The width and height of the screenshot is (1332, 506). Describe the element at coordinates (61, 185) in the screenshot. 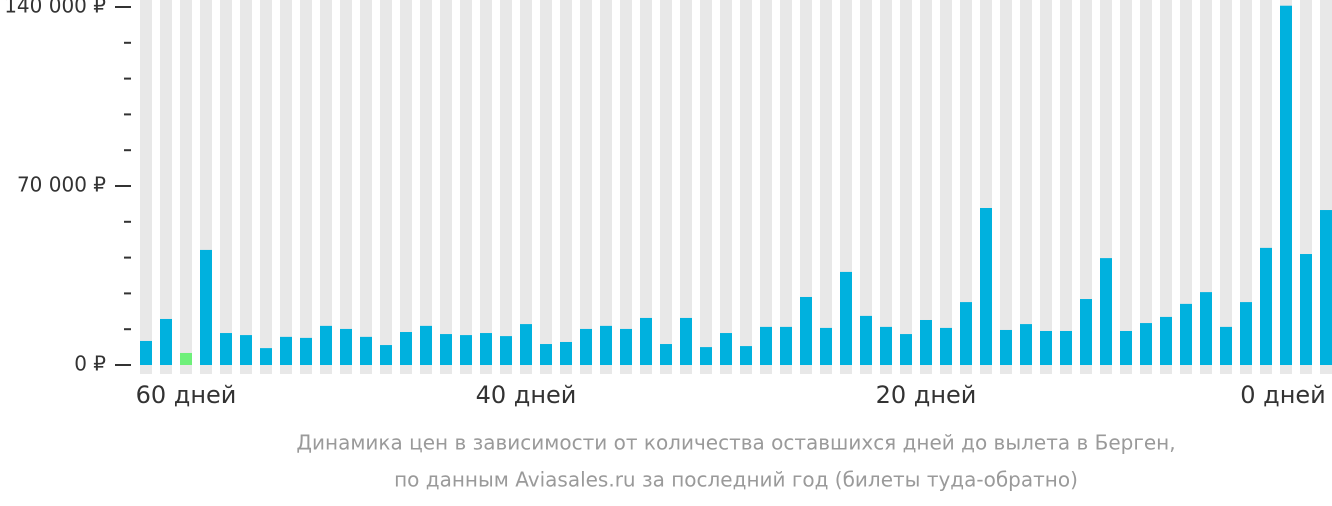

I see `y-tick-label: 70 000 ₽` at that location.